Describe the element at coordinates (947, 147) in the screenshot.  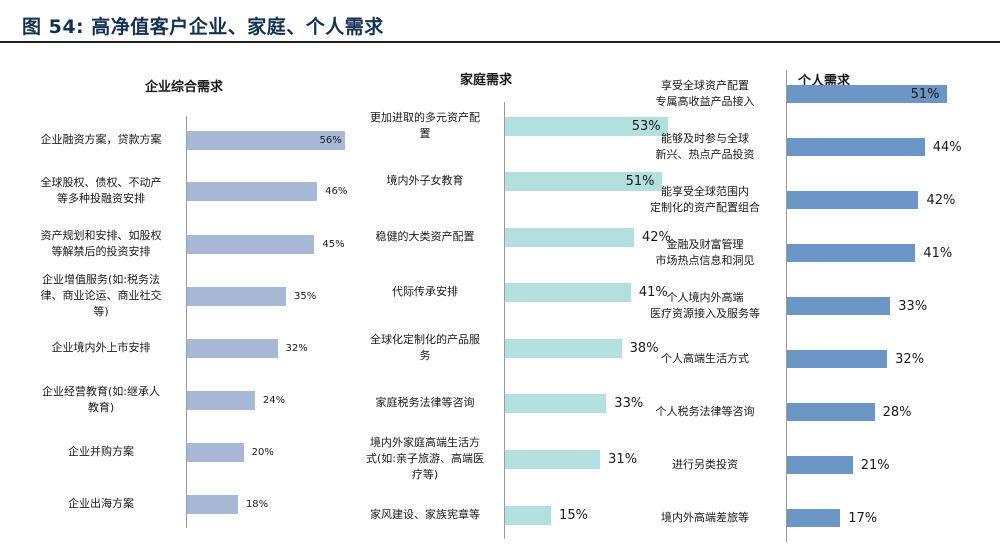
I see `value-label: 44%` at that location.